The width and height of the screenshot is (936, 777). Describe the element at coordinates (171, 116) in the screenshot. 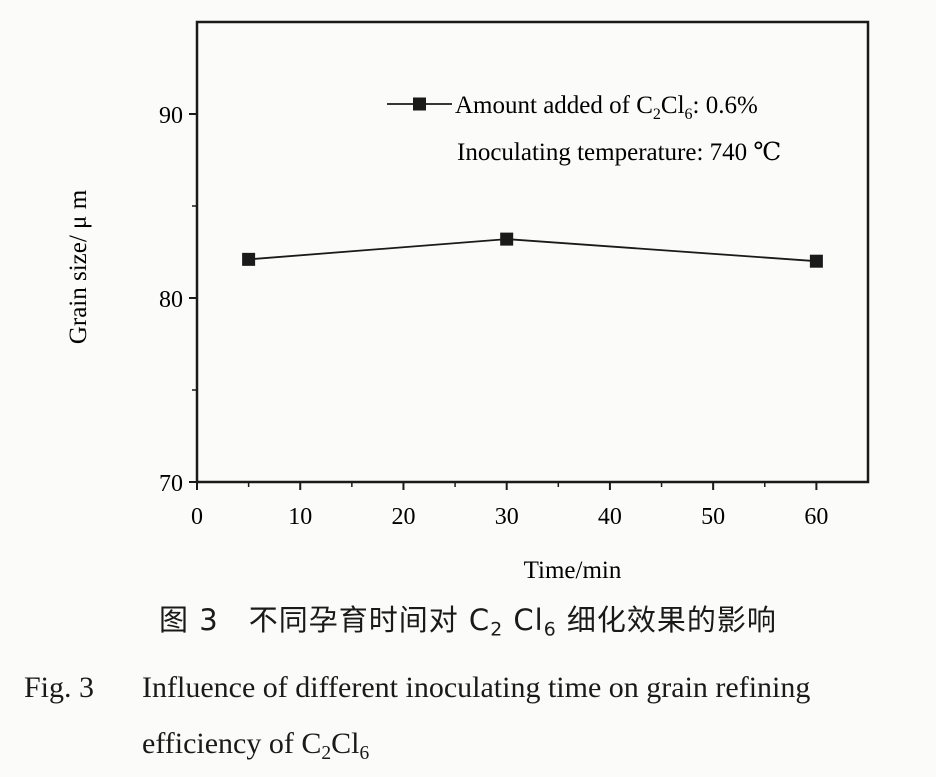

I see `y-tick-label: 90` at that location.